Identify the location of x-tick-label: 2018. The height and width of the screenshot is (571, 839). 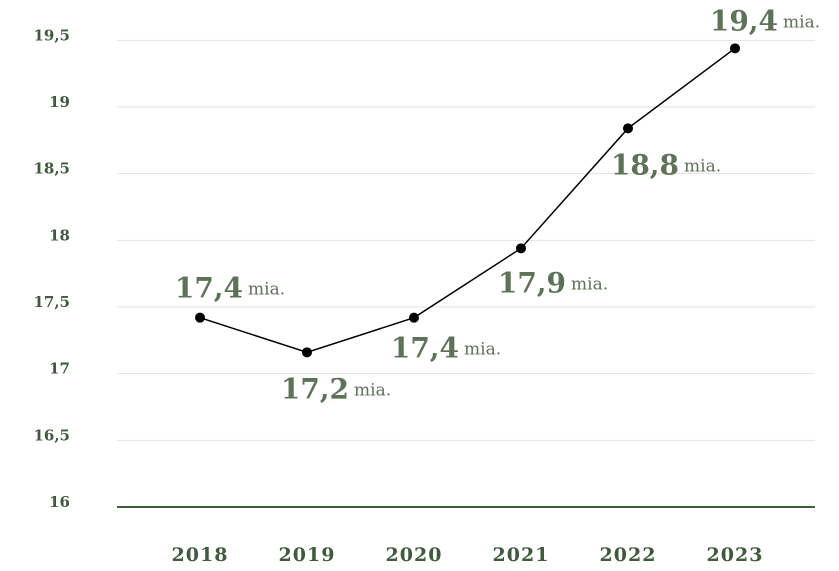
(200, 555).